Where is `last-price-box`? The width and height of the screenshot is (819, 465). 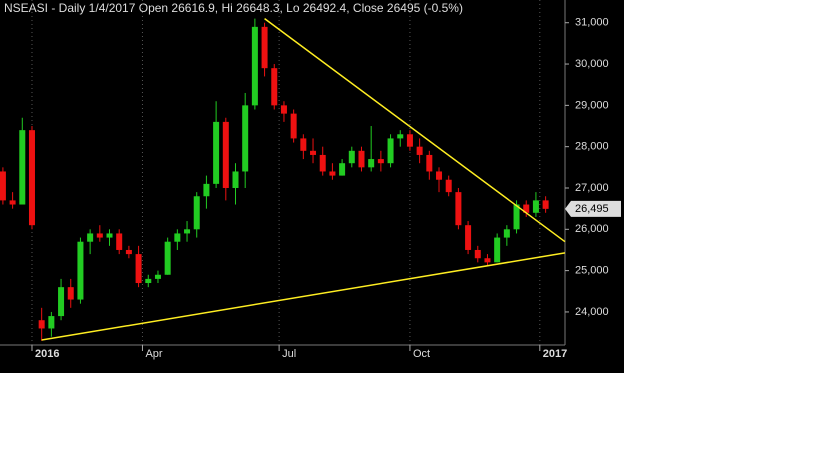
last-price-box is located at coordinates (593, 208).